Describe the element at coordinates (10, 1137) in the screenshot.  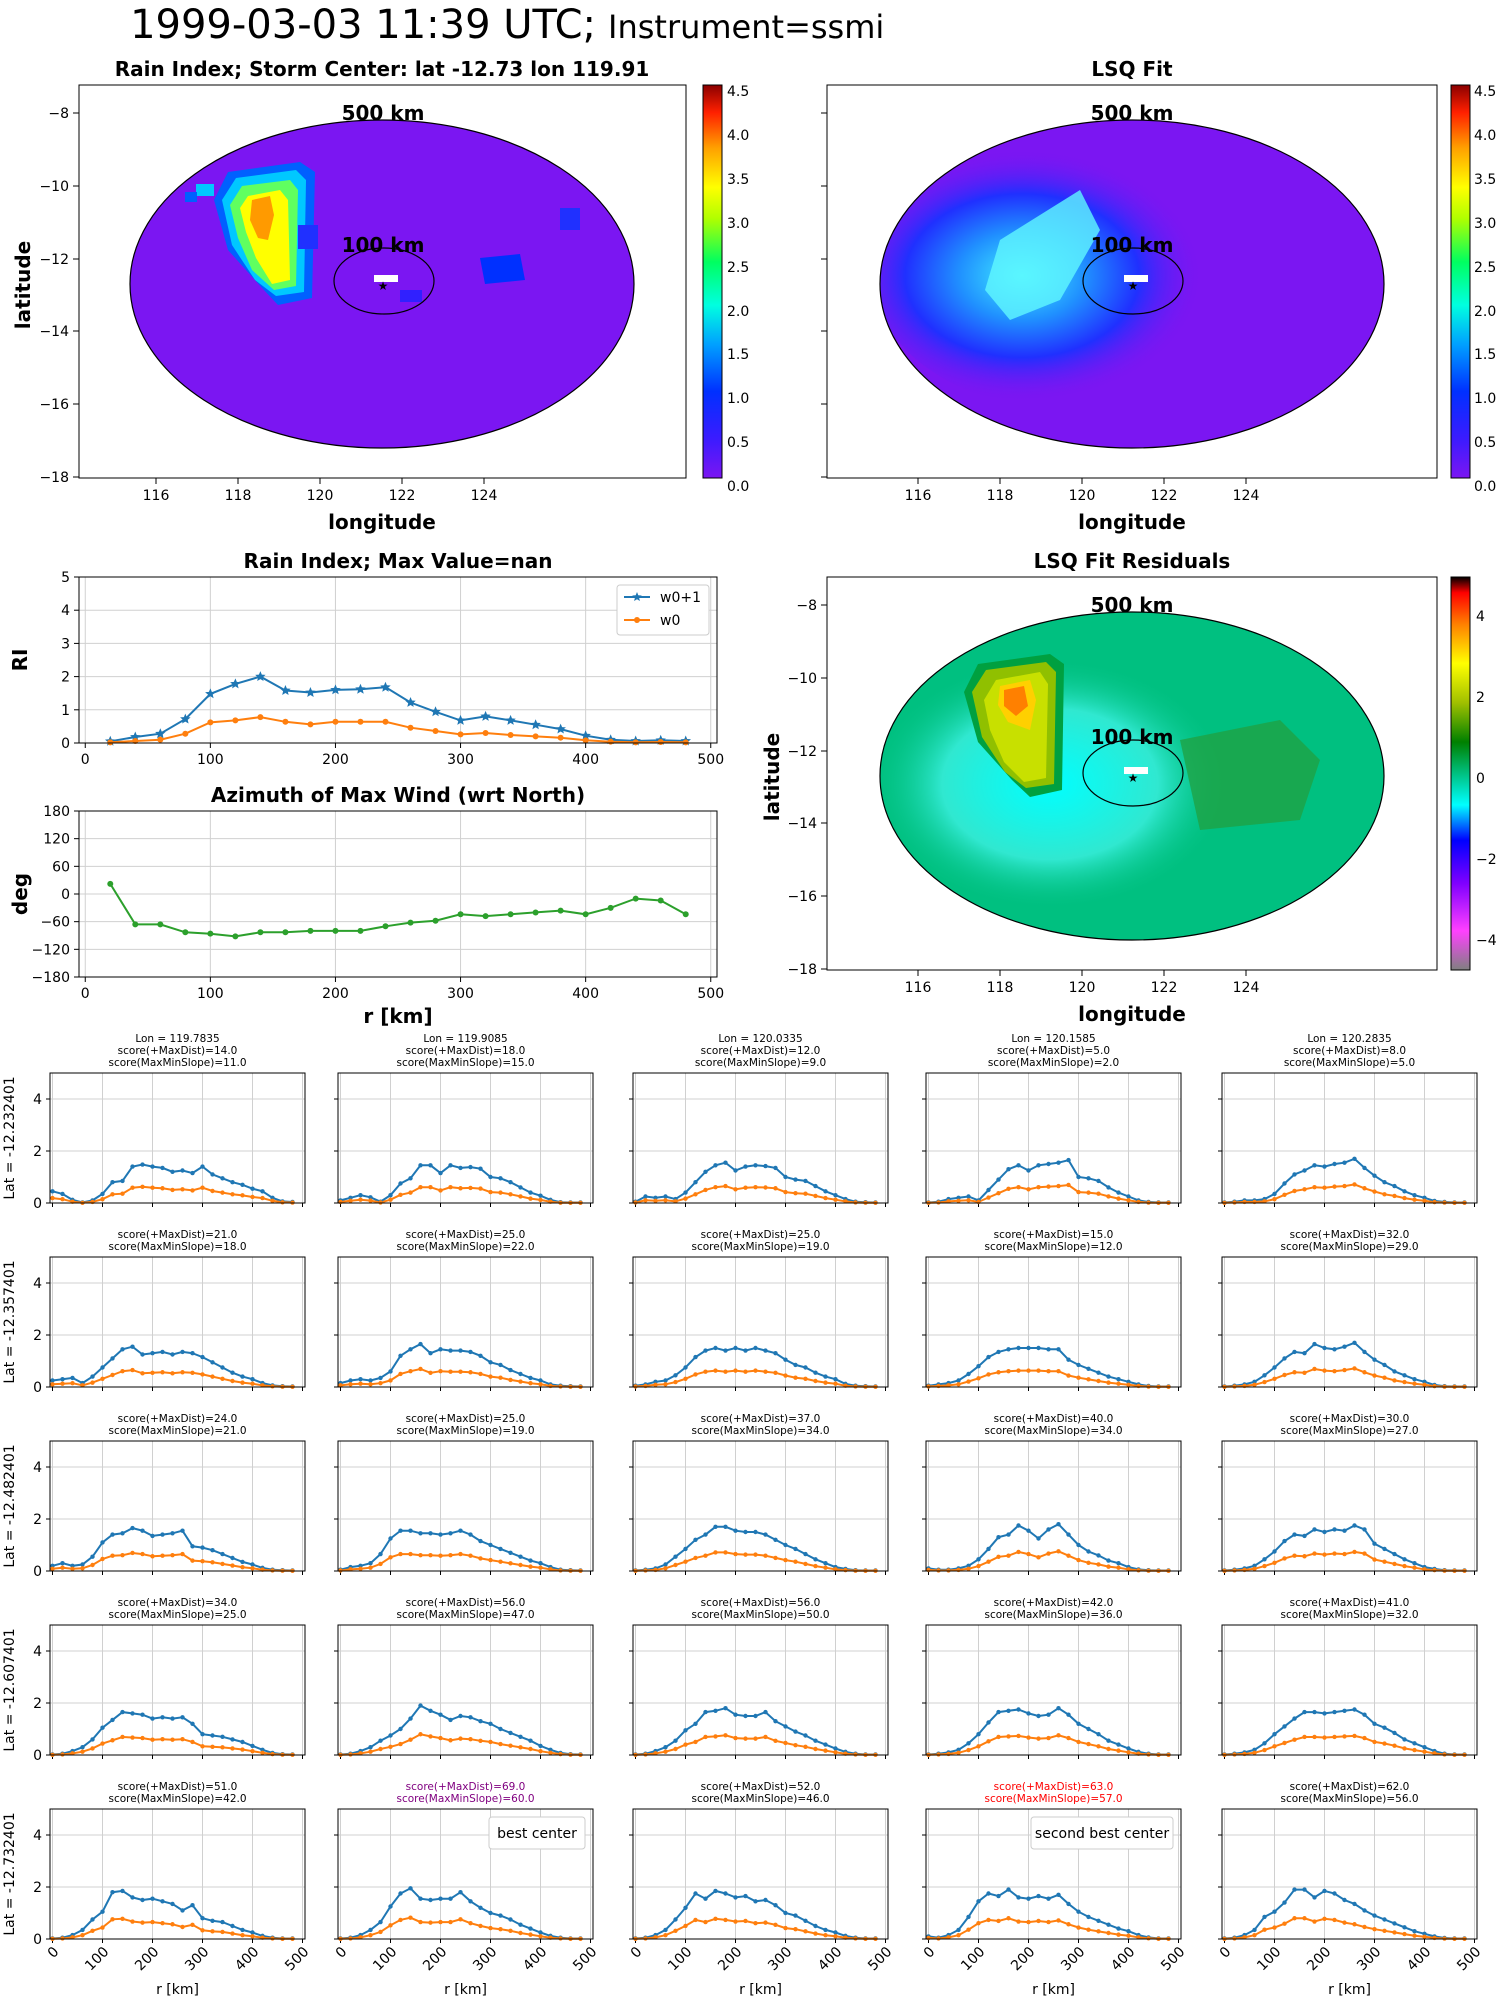
I see `candidate-row-label: Lat = -12.232401` at that location.